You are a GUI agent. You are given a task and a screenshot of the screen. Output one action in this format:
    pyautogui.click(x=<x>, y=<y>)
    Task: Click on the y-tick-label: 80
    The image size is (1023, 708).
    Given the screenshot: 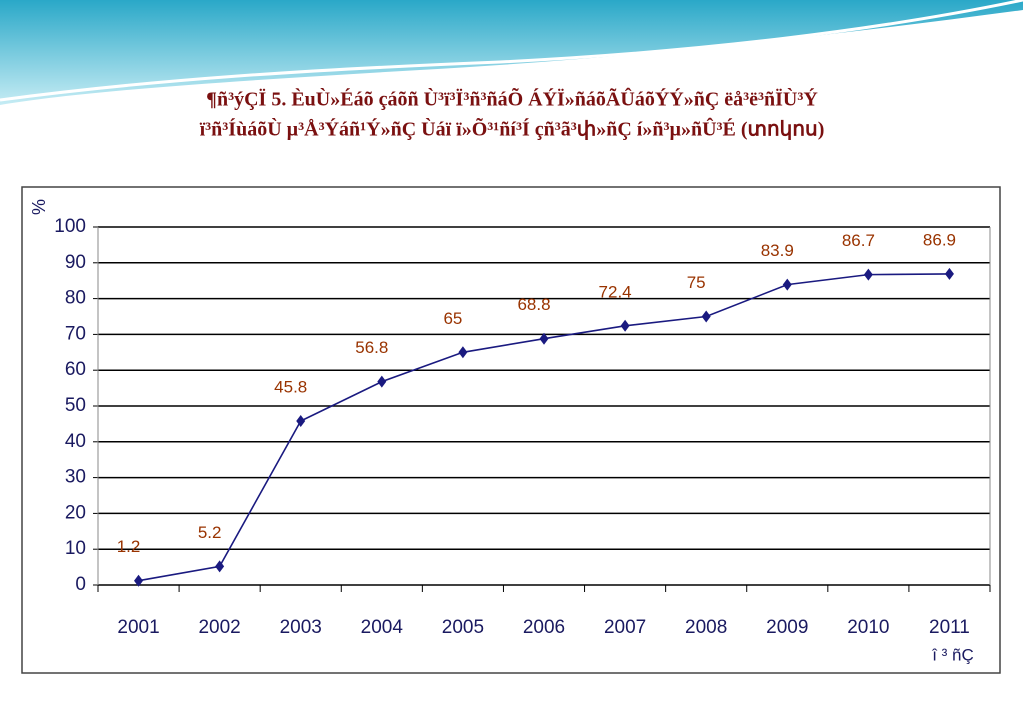 What is the action you would take?
    pyautogui.click(x=75, y=298)
    